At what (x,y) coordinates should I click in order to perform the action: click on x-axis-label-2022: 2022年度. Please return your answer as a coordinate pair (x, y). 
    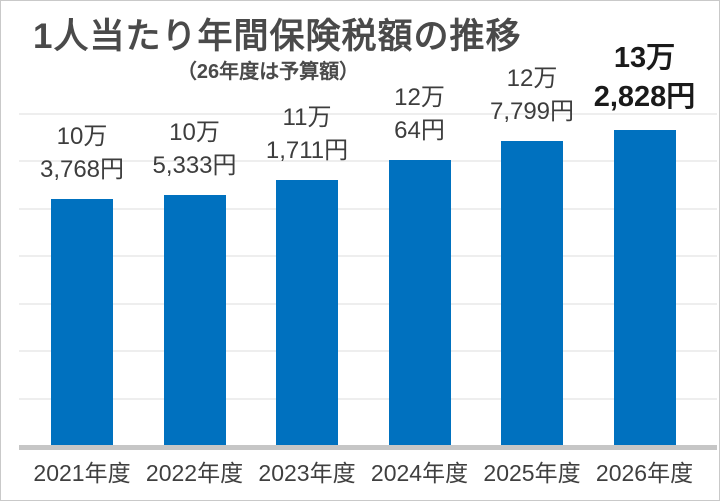
    Looking at the image, I should click on (194, 473).